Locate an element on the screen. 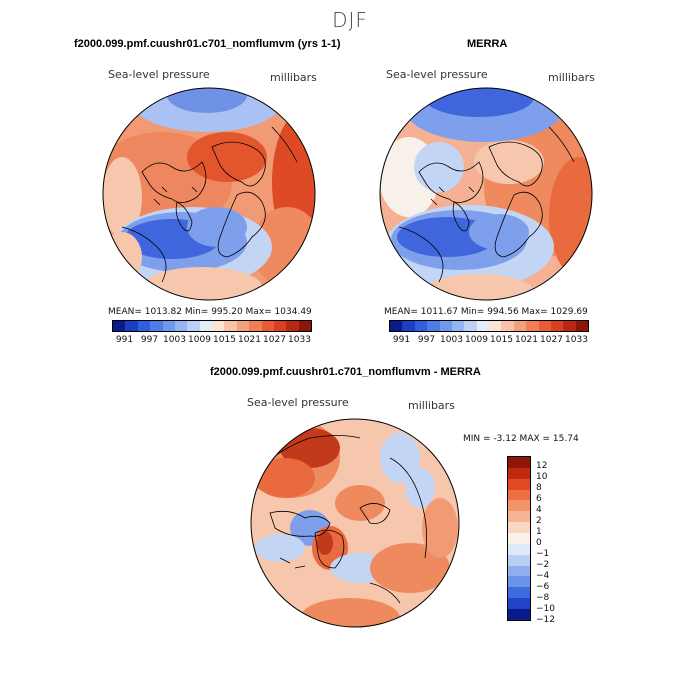 Image resolution: width=700 pixels, height=700 pixels. colorbar-tick-label: −2 is located at coordinates (543, 565).